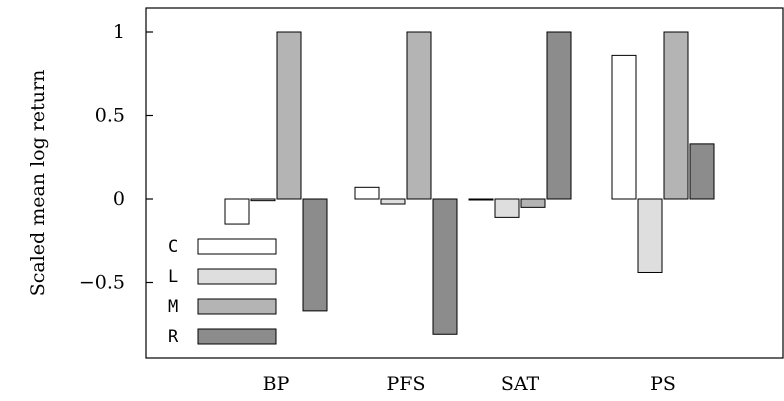 Image resolution: width=784 pixels, height=401 pixels. What do you see at coordinates (469, 384) in the screenshot?
I see `x-axis-category-labels: BP PFS SAT PS` at bounding box center [469, 384].